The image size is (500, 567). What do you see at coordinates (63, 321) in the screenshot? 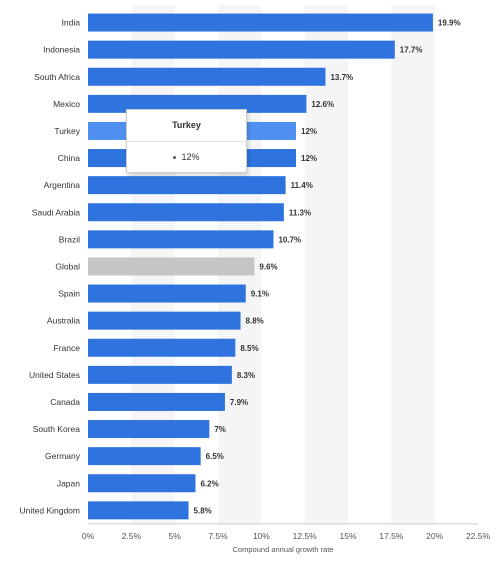
I see `category-label: Australia` at bounding box center [63, 321].